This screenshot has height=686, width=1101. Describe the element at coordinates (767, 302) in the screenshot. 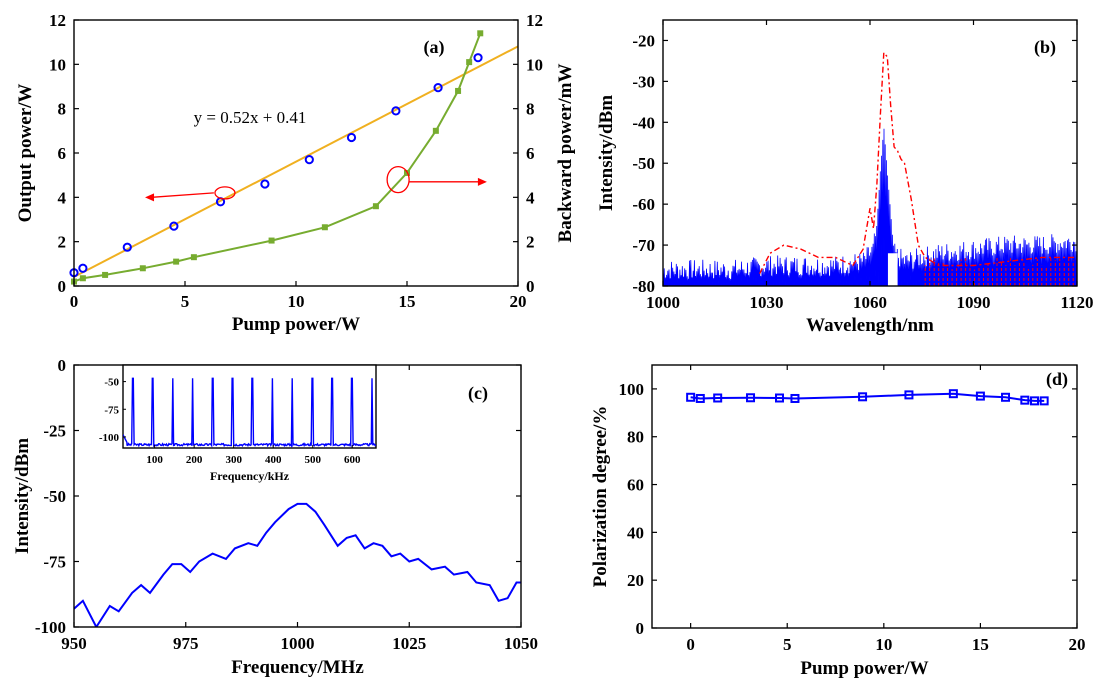

I see `x-tick-label: 1030` at that location.